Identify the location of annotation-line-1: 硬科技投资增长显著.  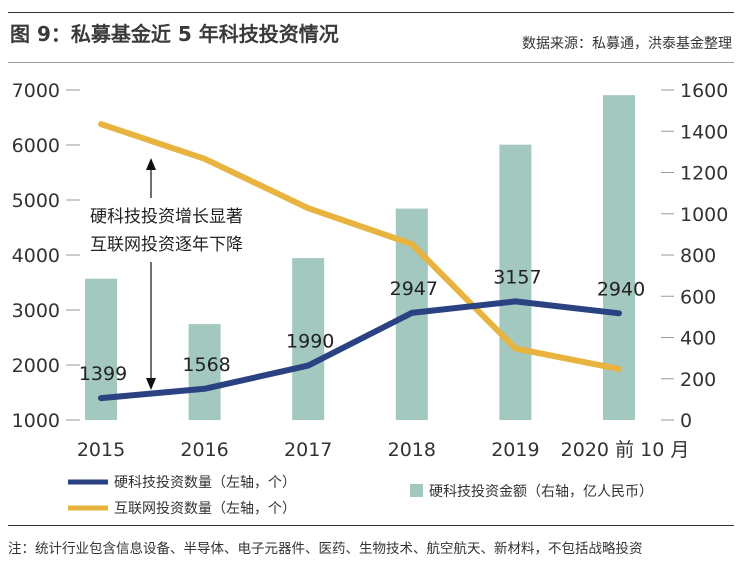
(166, 217).